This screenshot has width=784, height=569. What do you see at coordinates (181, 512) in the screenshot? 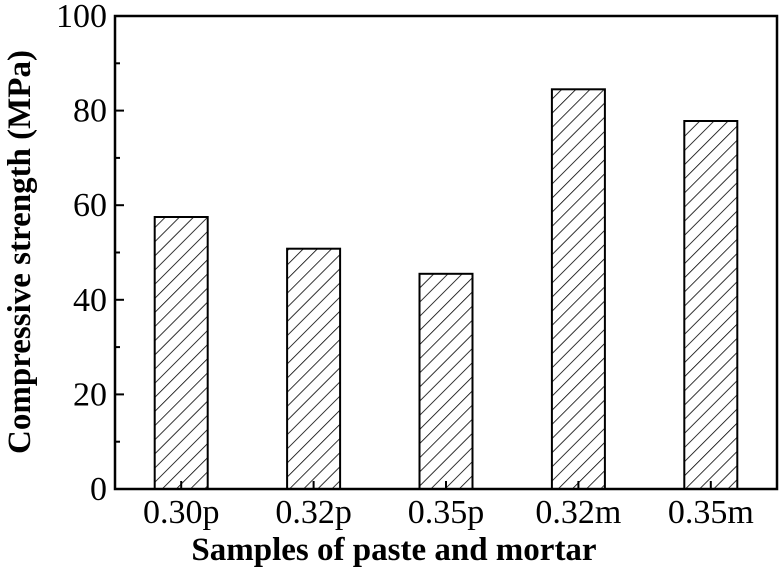
I see `x-tick-label: 0.30p` at bounding box center [181, 512].